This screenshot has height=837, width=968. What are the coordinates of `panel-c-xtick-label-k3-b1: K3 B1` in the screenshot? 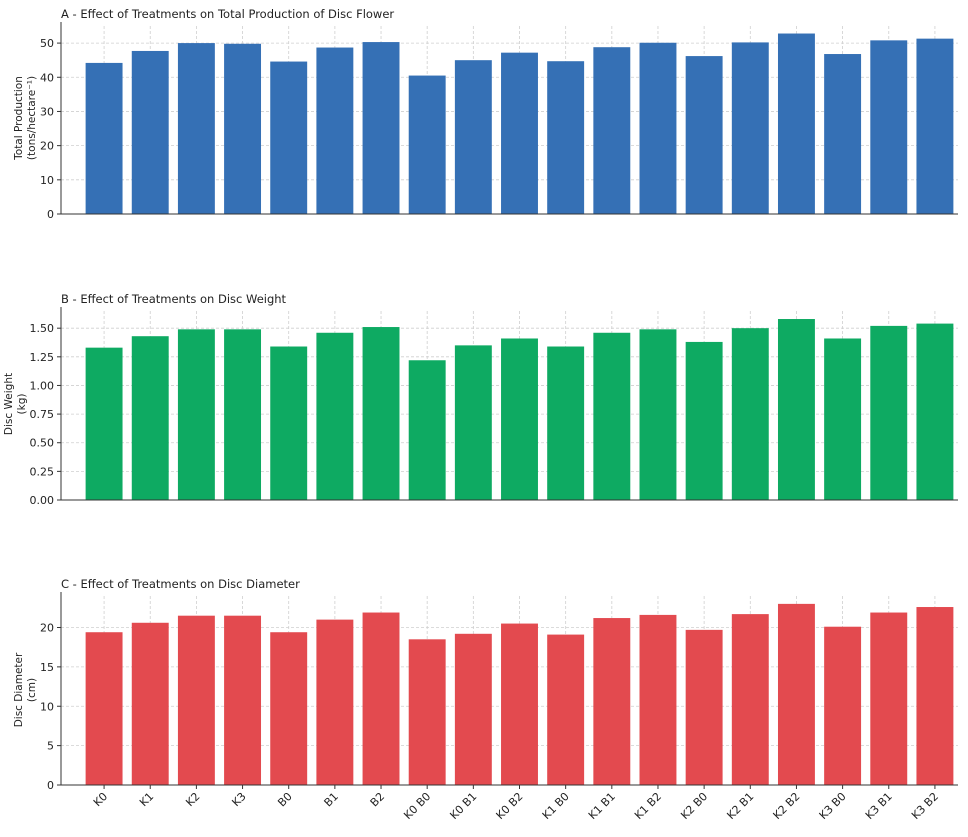 It's located at (879, 806).